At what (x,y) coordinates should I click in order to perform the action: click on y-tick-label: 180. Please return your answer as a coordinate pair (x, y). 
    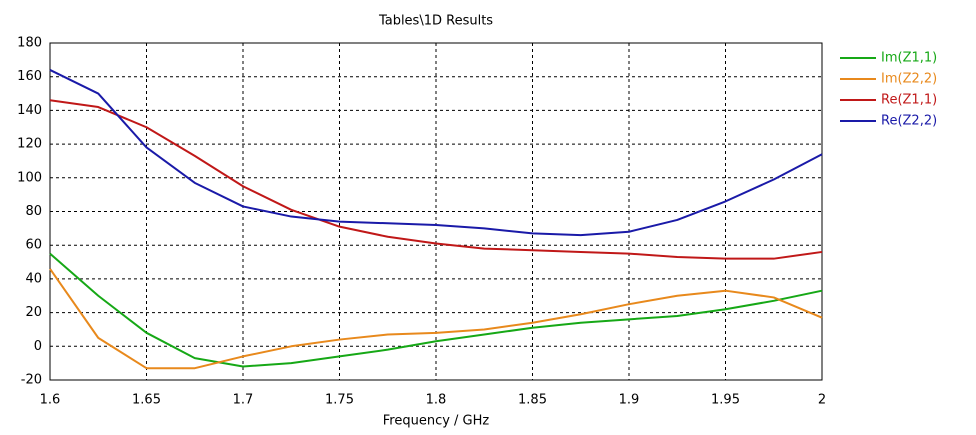
    Looking at the image, I should click on (29, 43).